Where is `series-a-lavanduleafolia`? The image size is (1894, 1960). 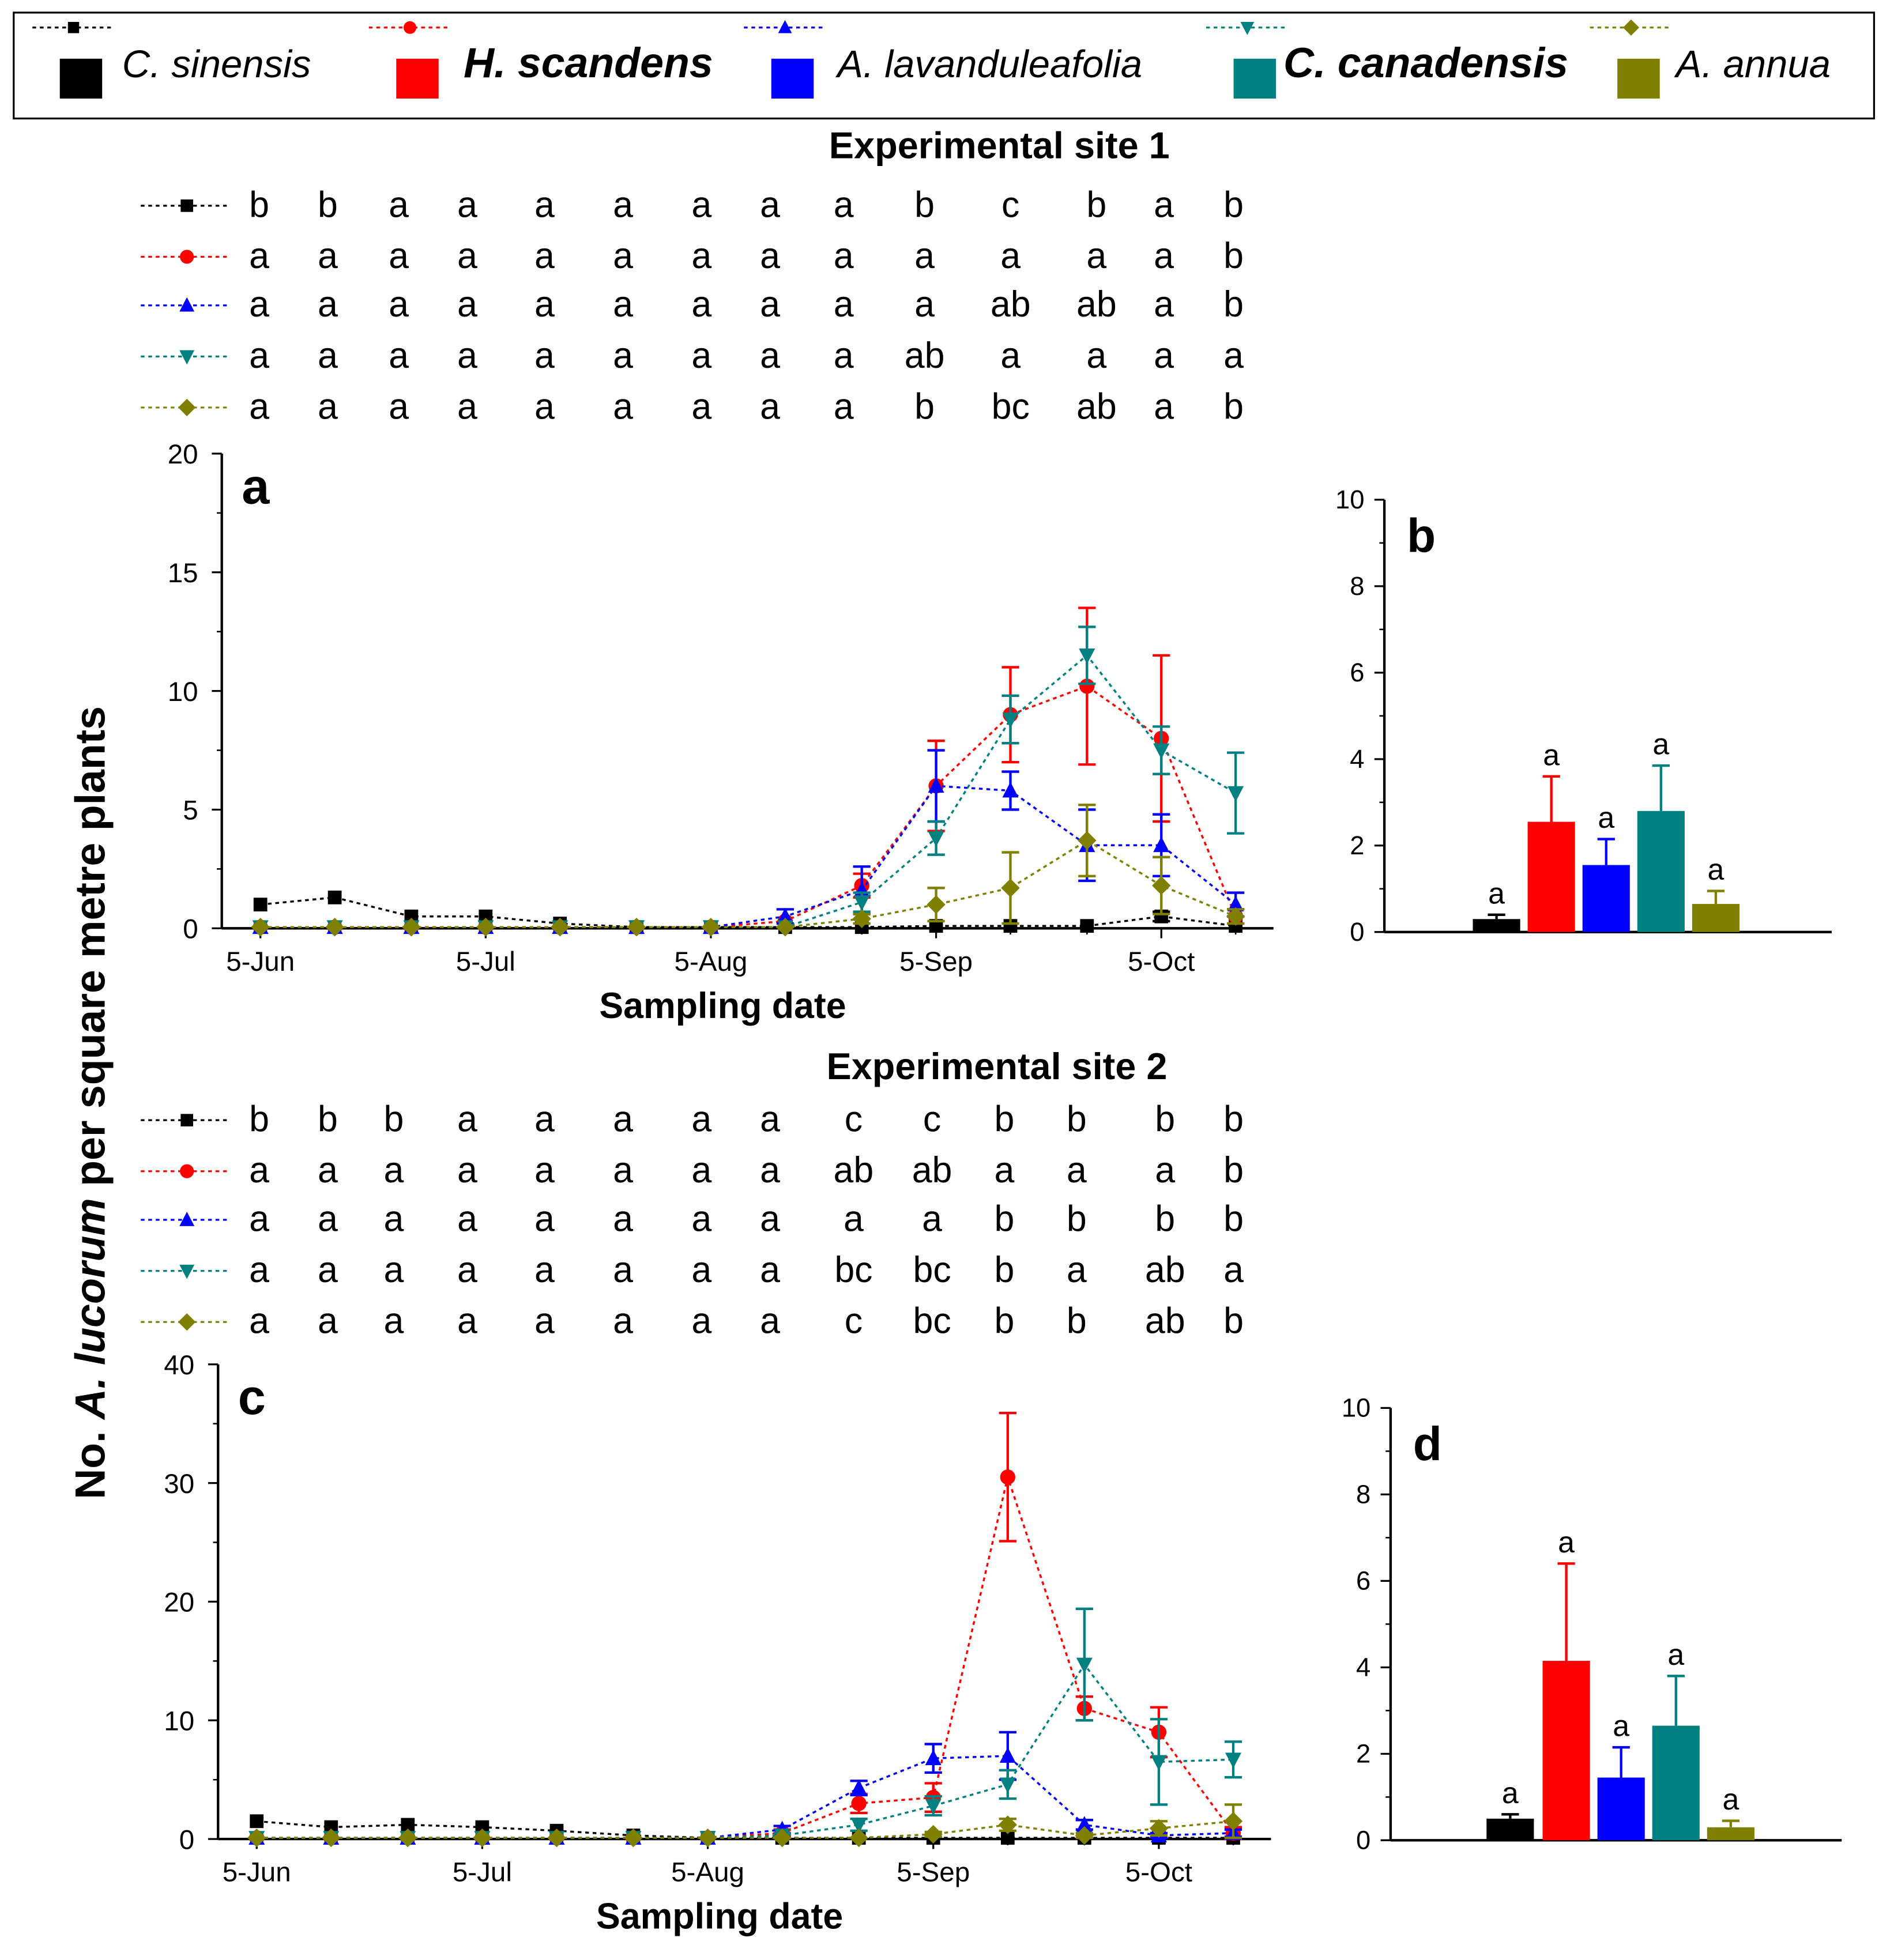 series-a-lavanduleafolia is located at coordinates (748, 841).